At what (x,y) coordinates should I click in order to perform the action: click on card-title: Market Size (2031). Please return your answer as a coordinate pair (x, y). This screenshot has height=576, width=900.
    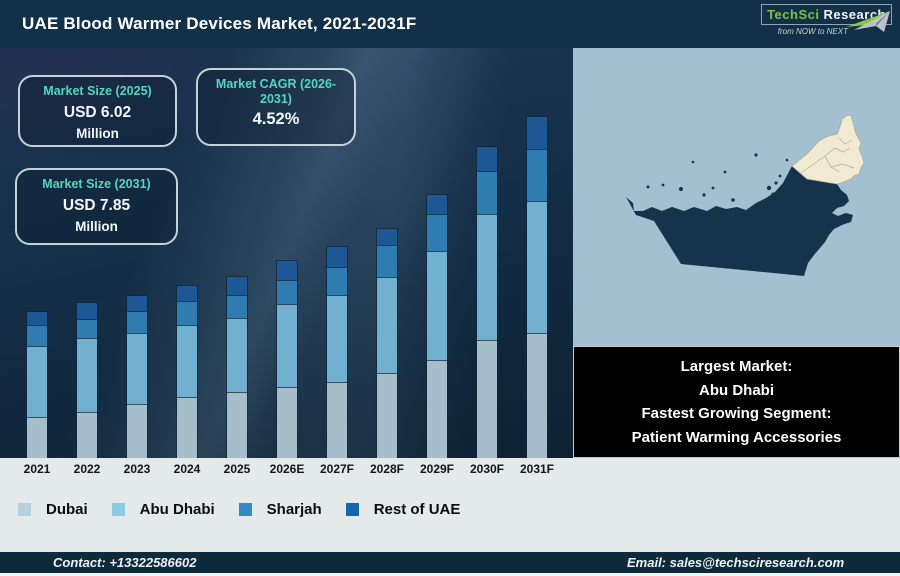
    Looking at the image, I should click on (96, 184).